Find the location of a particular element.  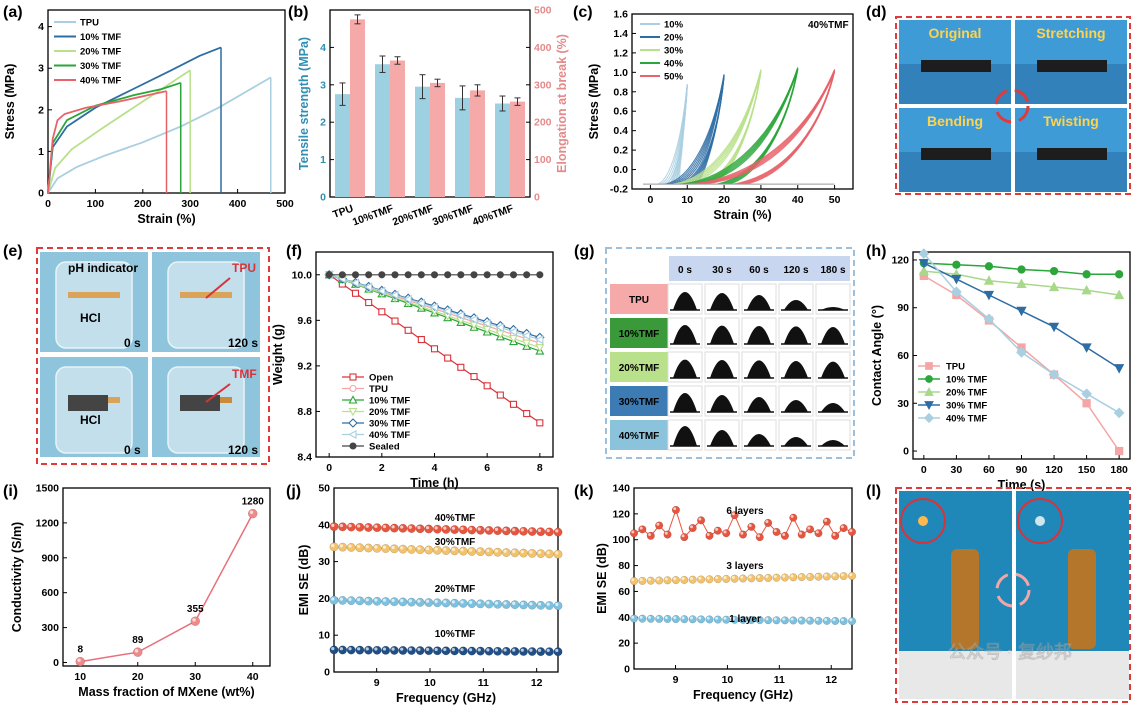

photo-label-twisting: Twisting is located at coordinates (1071, 121).